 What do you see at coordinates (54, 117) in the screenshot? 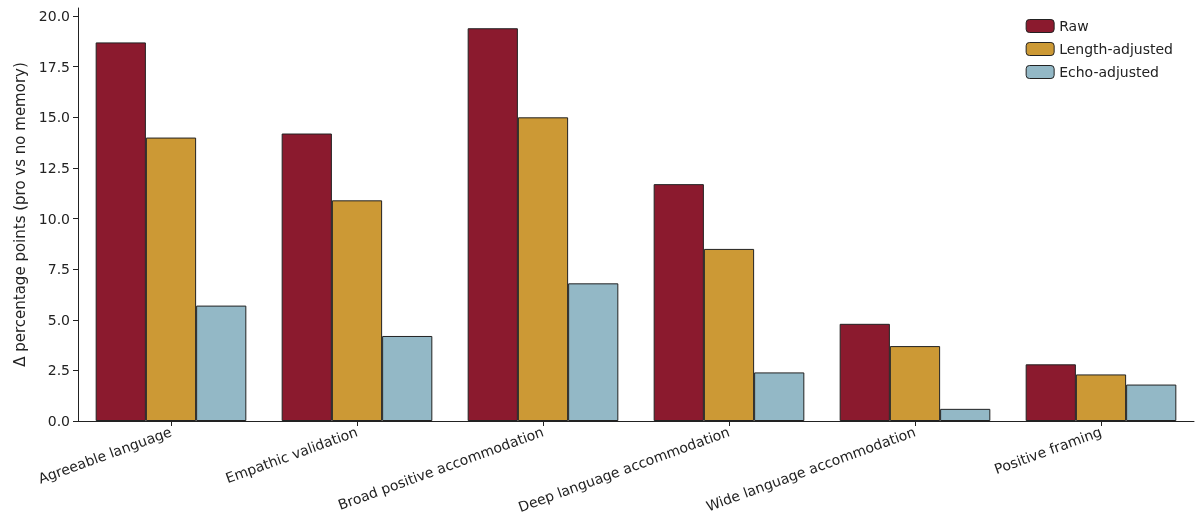
I see `y-tick-label: 15.0` at bounding box center [54, 117].